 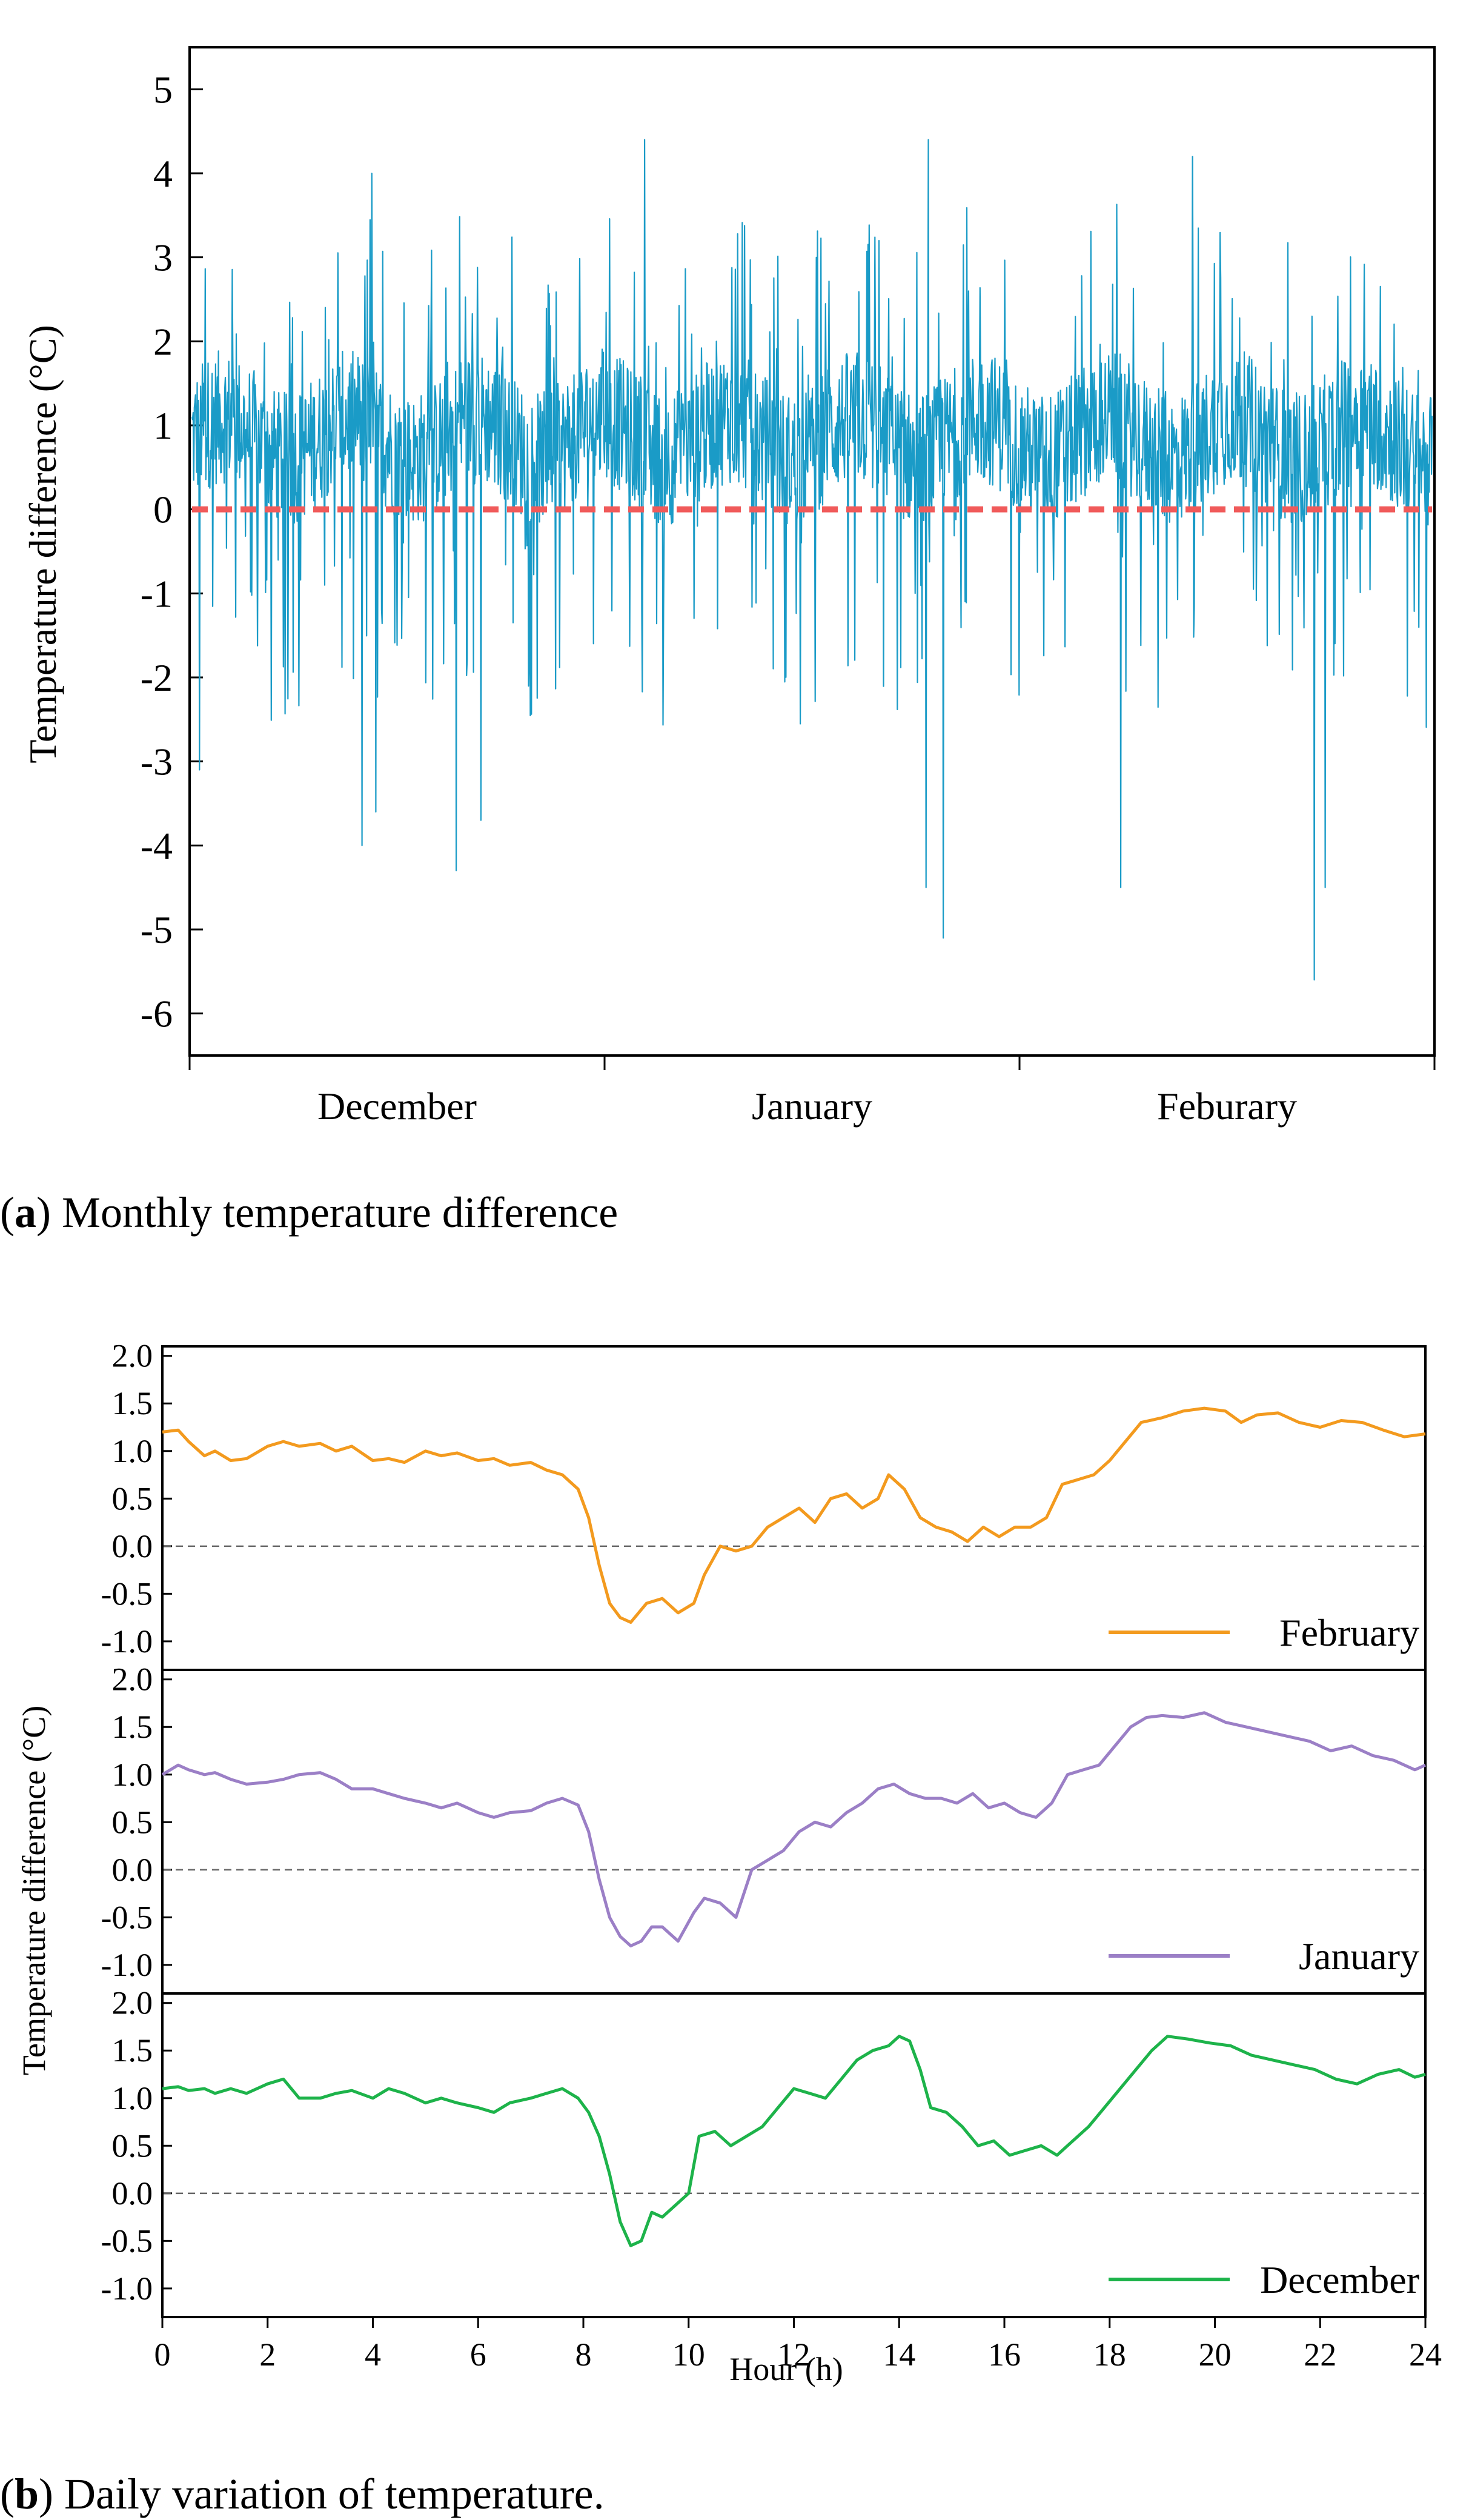 I want to click on monthly-y-tick-label: -2, so click(x=157, y=677).